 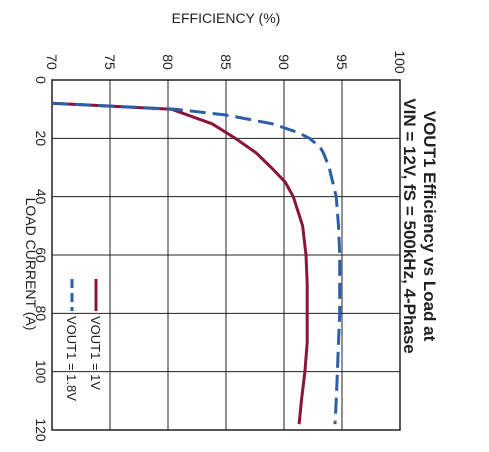 What do you see at coordinates (226, 18) in the screenshot?
I see `y-axis-label: EFFICIENCY (%)` at bounding box center [226, 18].